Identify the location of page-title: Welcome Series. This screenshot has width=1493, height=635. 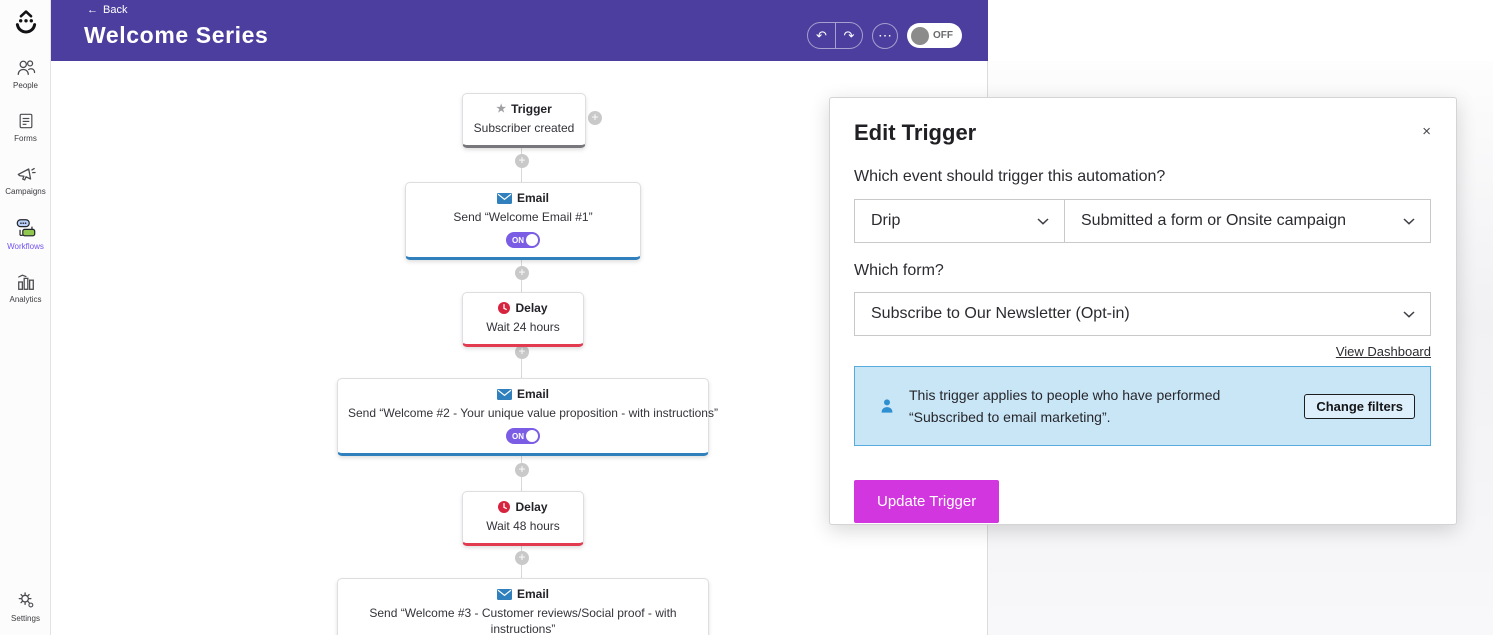
(176, 35).